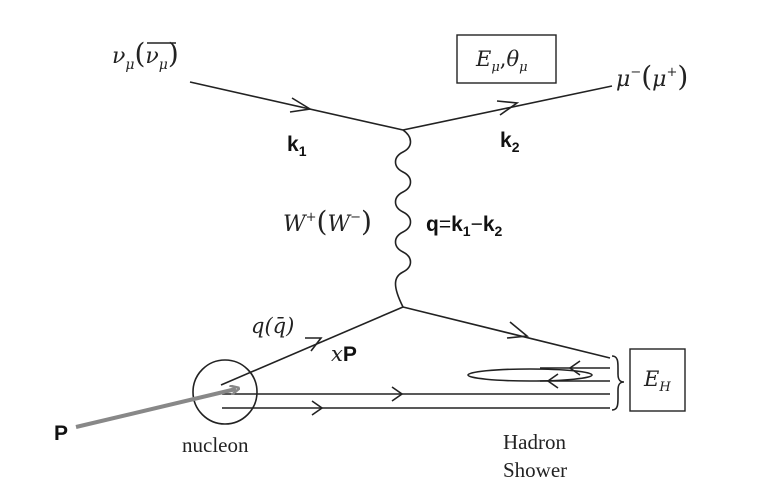 The height and width of the screenshot is (496, 758). I want to click on shower-label: Shower, so click(535, 470).